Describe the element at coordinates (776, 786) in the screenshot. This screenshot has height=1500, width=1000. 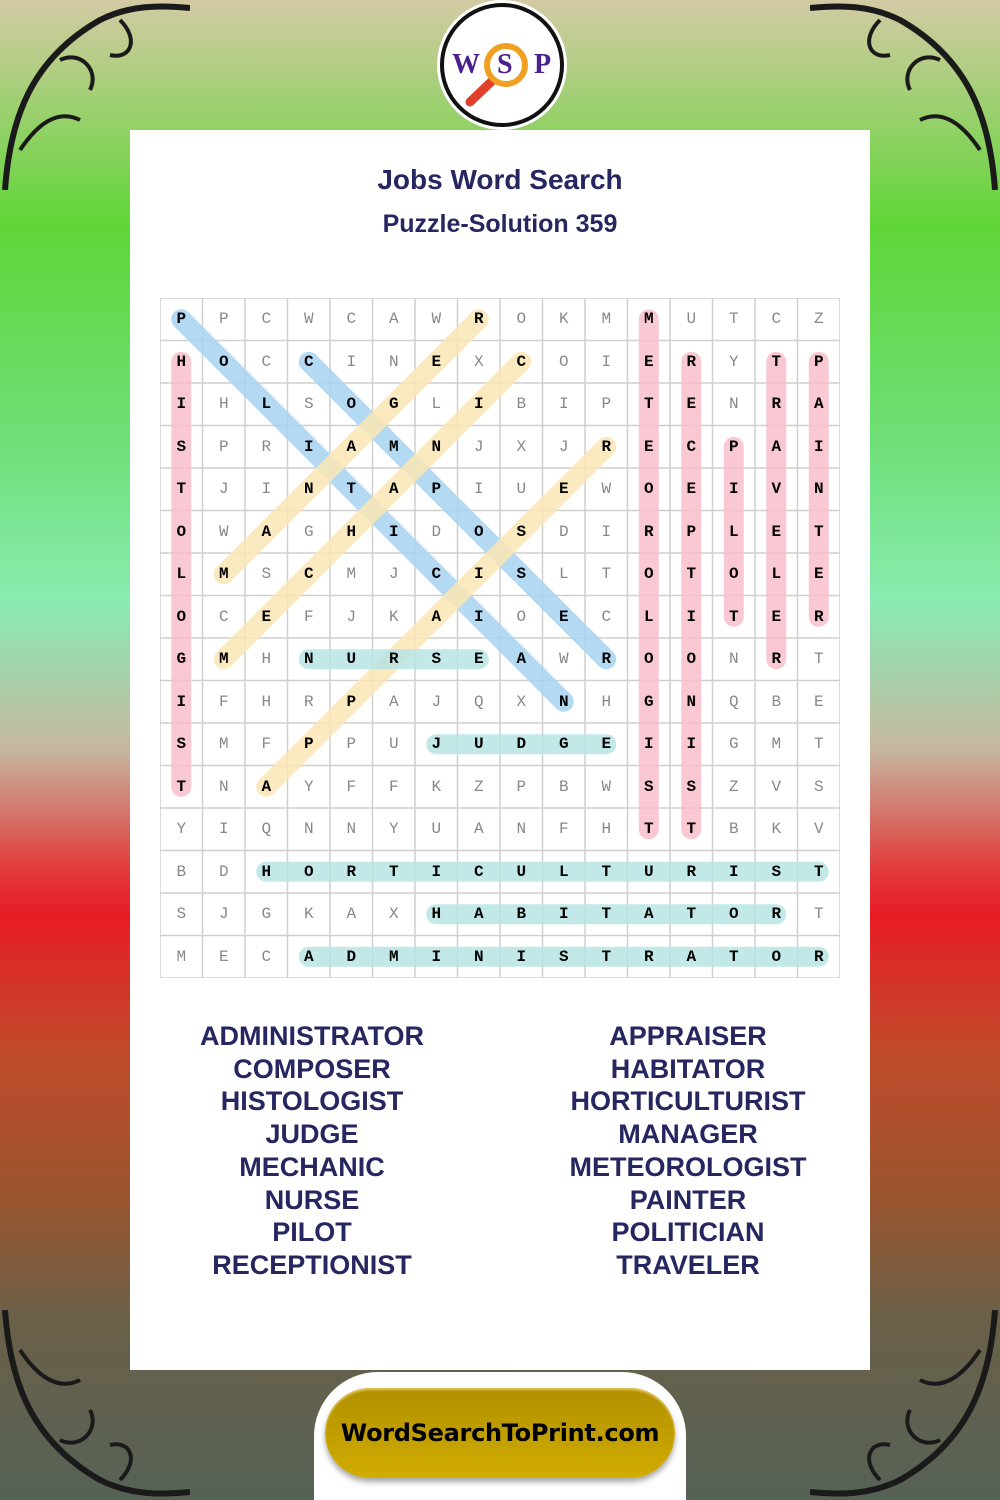
I see `grid-cell: V` at that location.